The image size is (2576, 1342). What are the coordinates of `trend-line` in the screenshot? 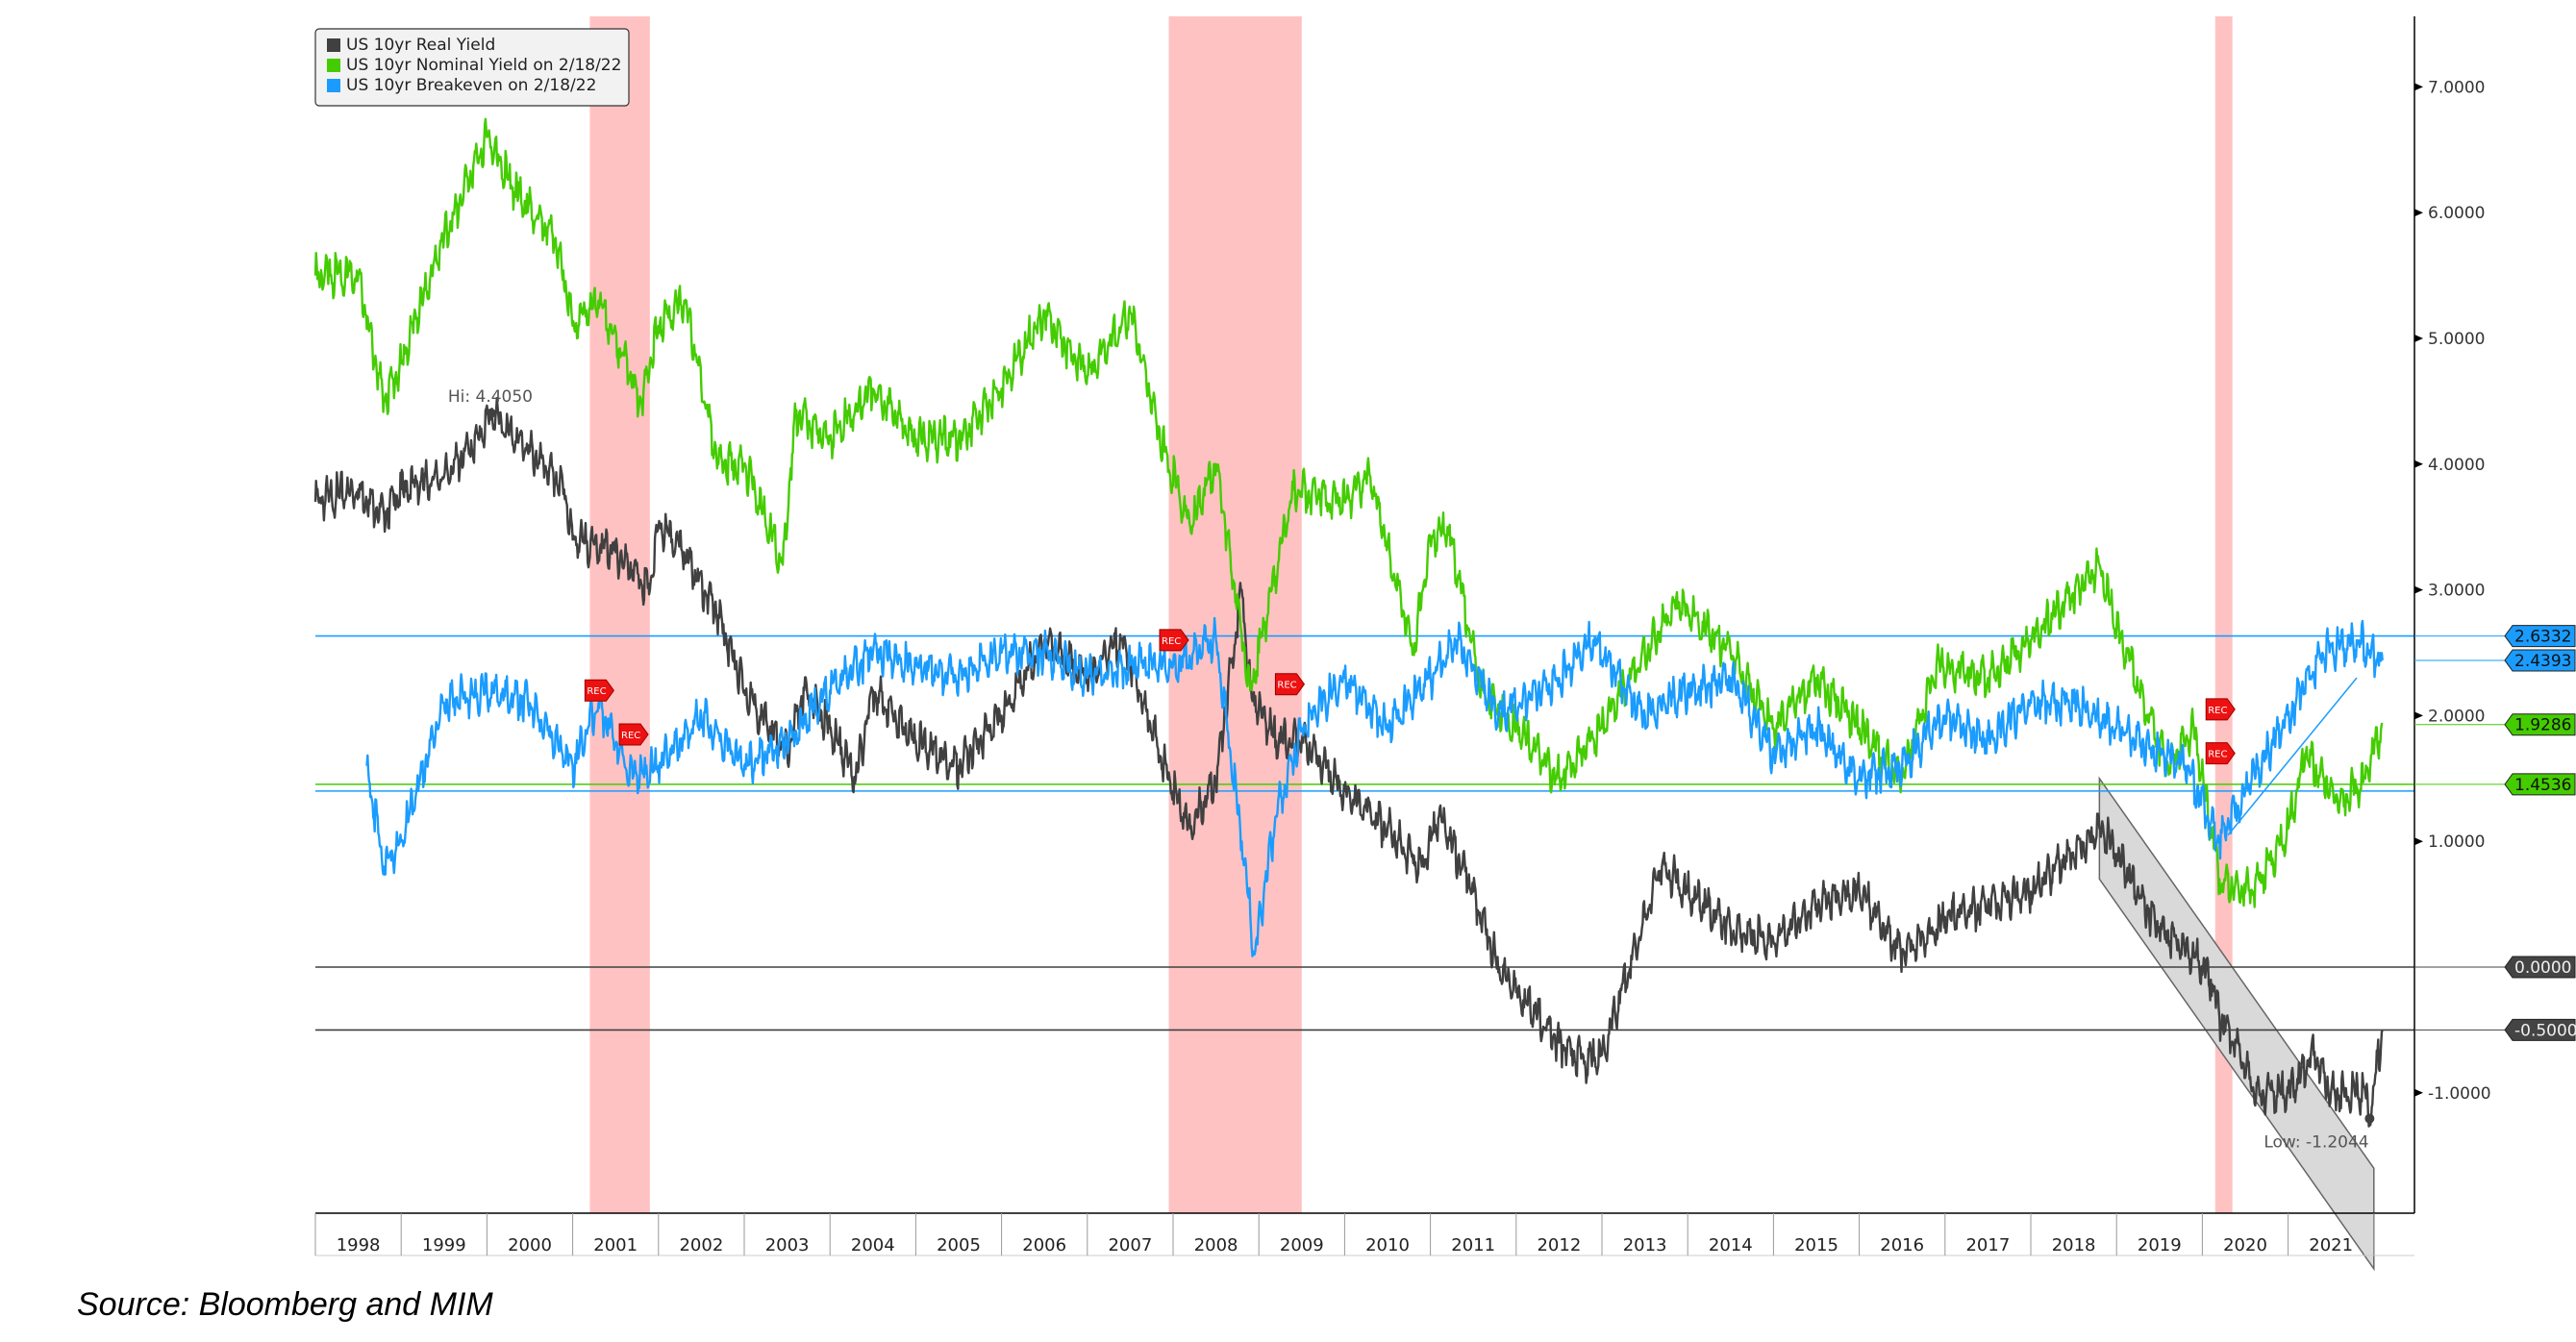 It's located at (2292, 756).